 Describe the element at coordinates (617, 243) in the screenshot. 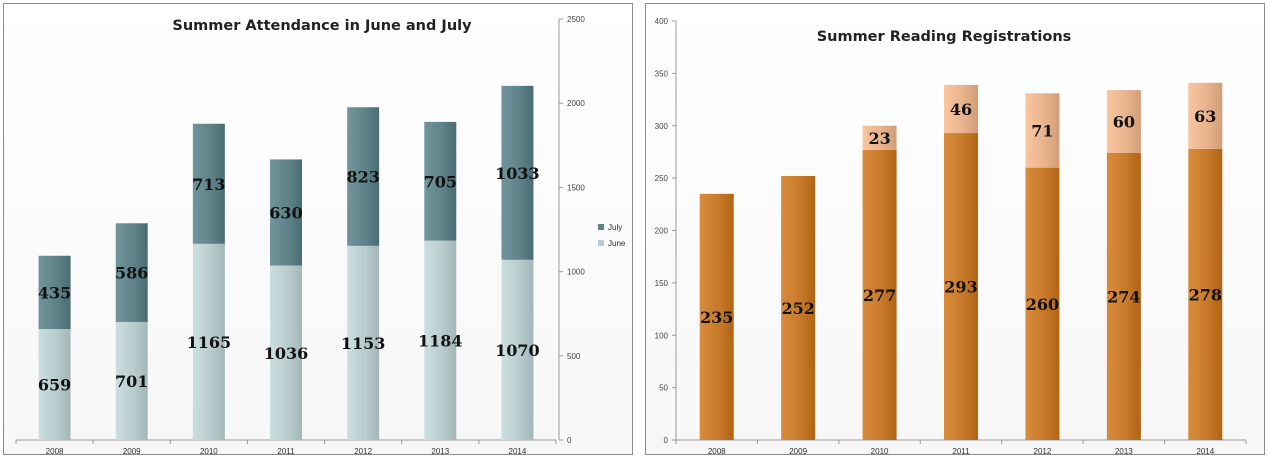

I see `legend-label-june: June` at that location.